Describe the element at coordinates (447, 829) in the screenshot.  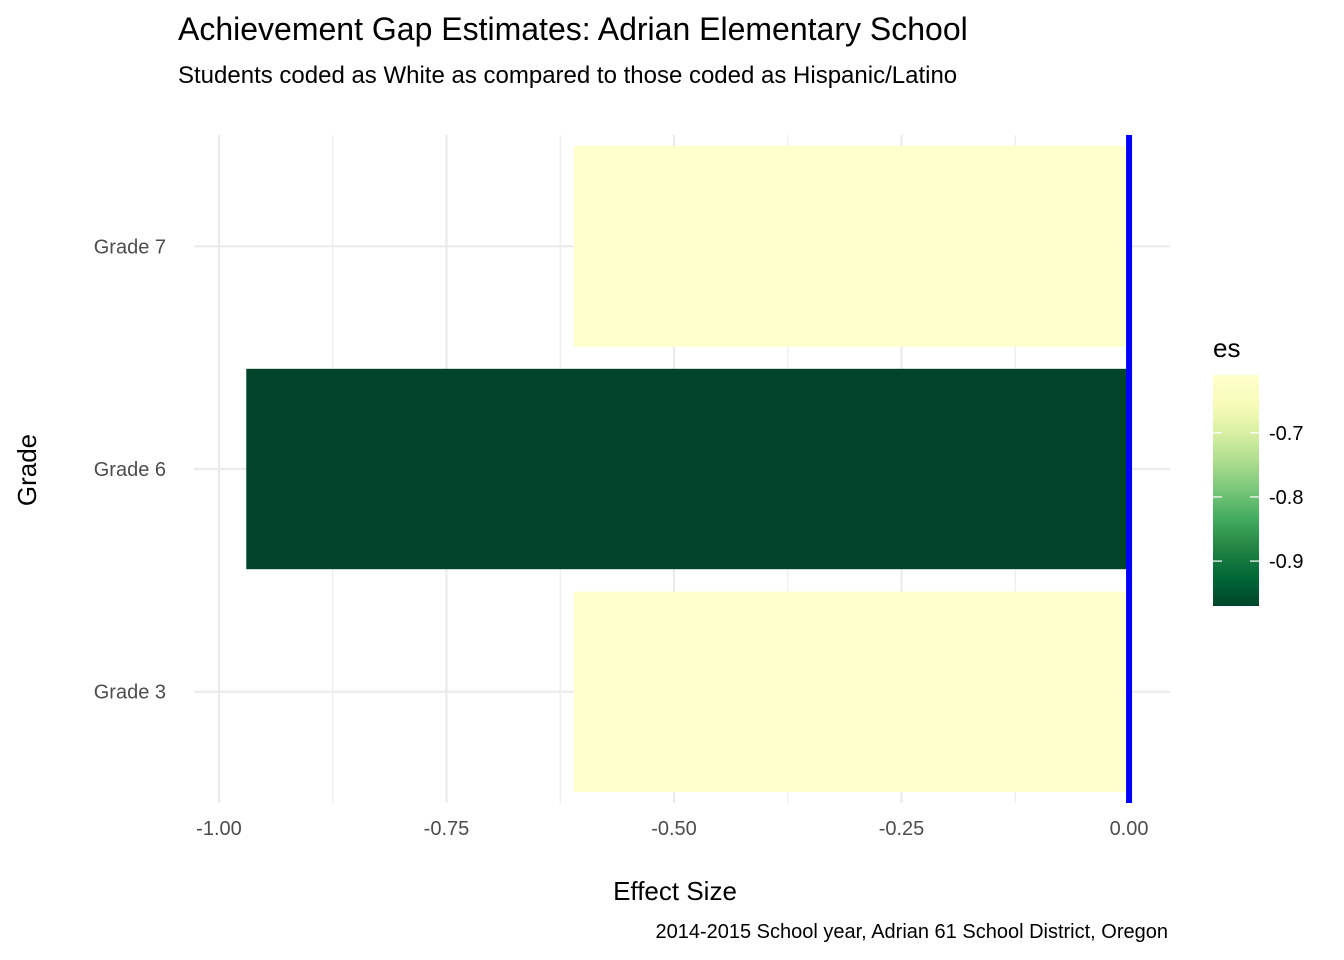
I see `x-tick-label: -0.75` at that location.